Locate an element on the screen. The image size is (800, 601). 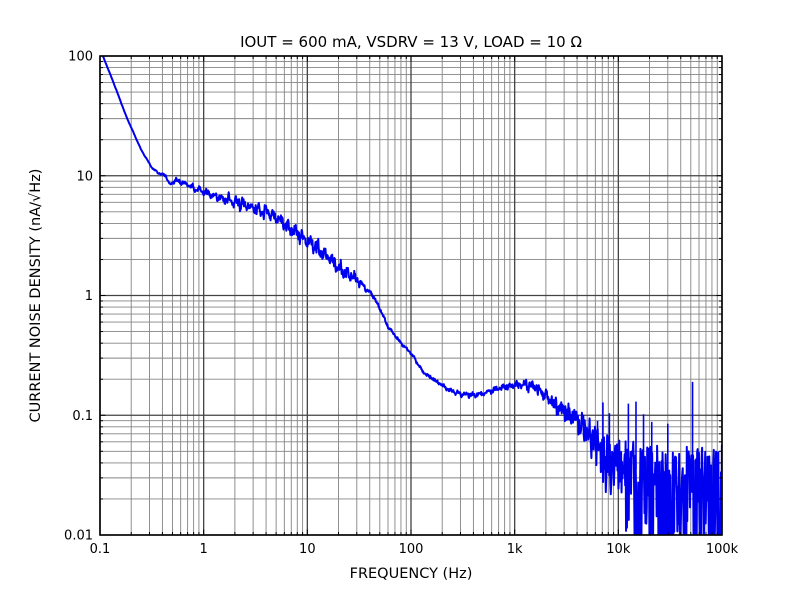
y-axis-label: CURRENT NOISE DENSITY (nA/√Hz) is located at coordinates (36, 296).